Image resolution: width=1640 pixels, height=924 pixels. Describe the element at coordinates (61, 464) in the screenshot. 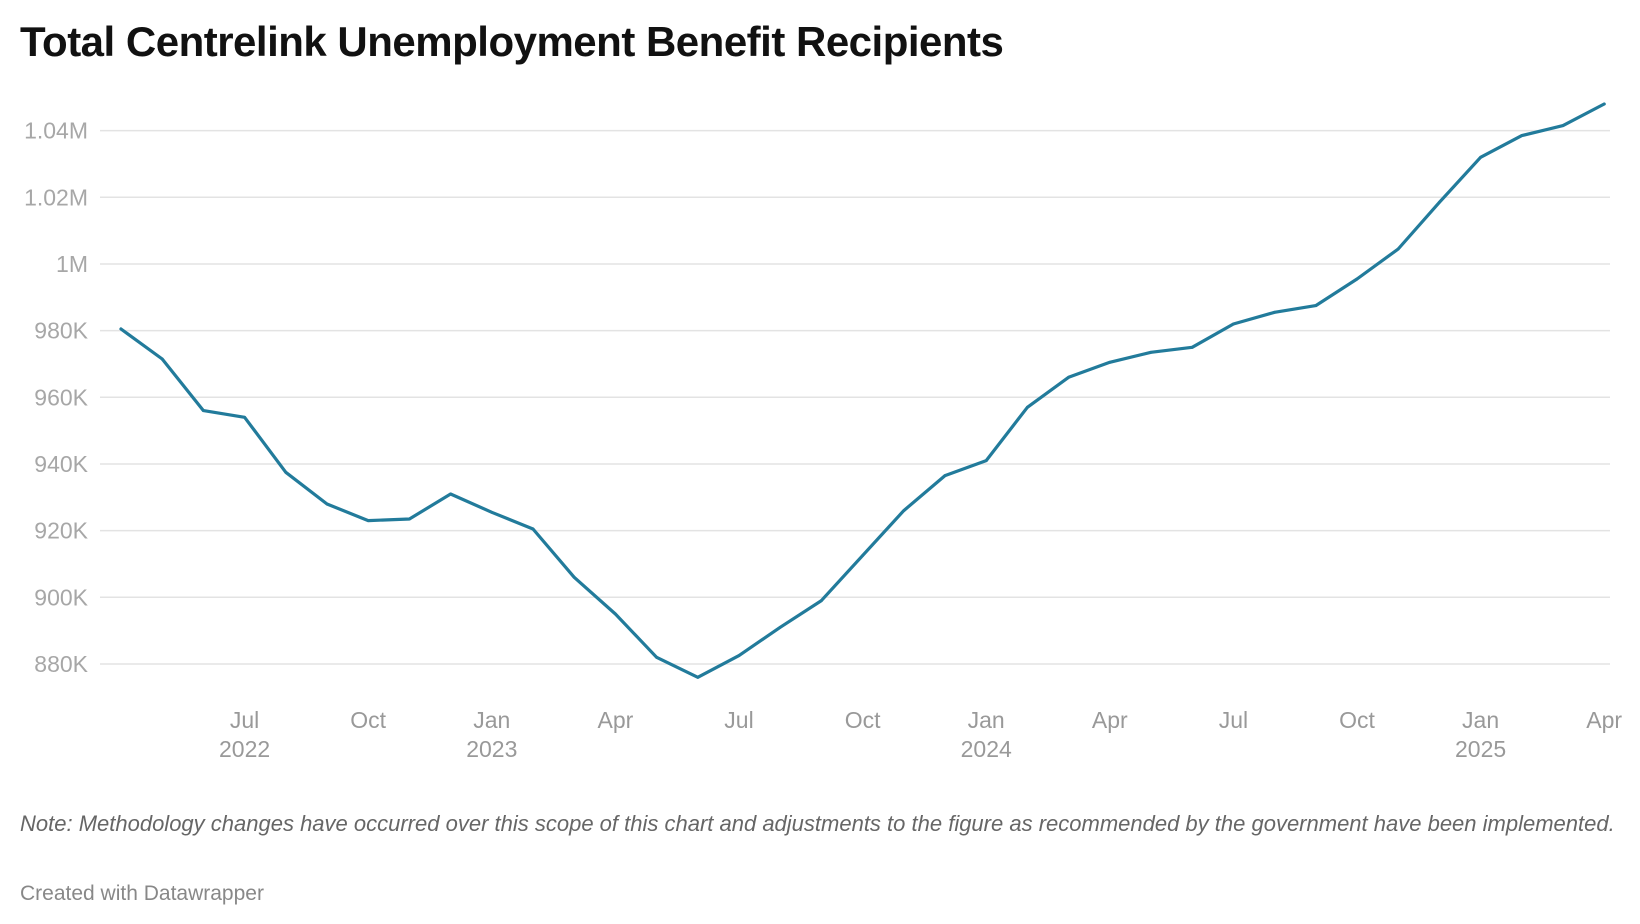

I see `y-tick-label: 940K` at that location.